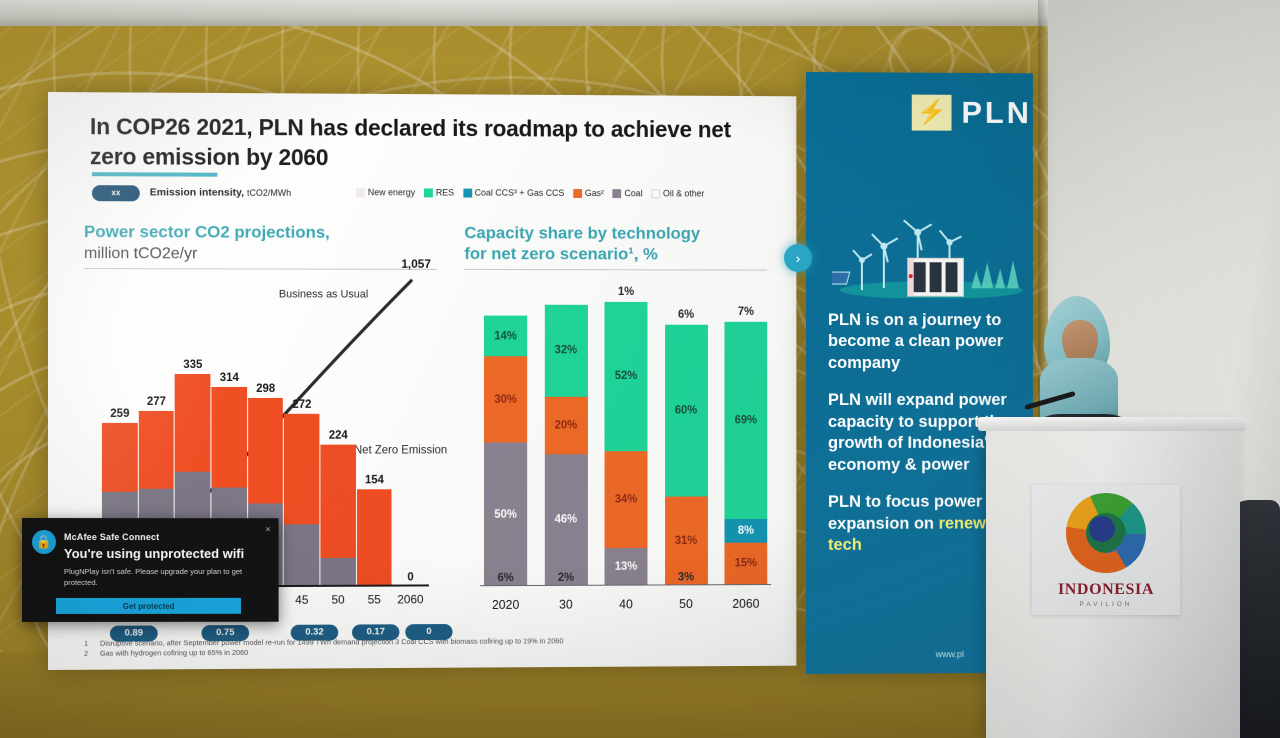 This screenshot has height=738, width=1280. I want to click on pln-logo: ⚡ PLN, so click(971, 113).